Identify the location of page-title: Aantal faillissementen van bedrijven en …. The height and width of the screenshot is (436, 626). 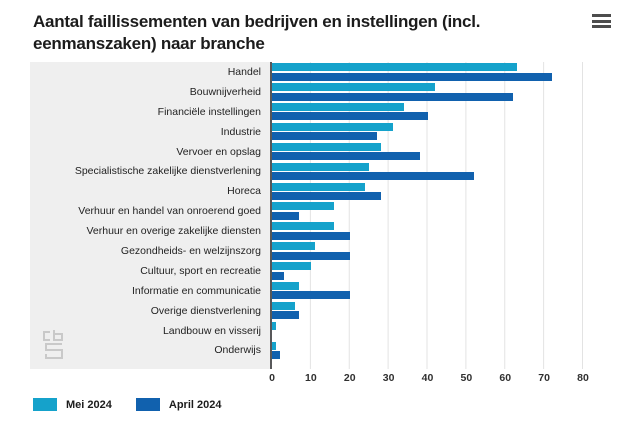
(257, 33).